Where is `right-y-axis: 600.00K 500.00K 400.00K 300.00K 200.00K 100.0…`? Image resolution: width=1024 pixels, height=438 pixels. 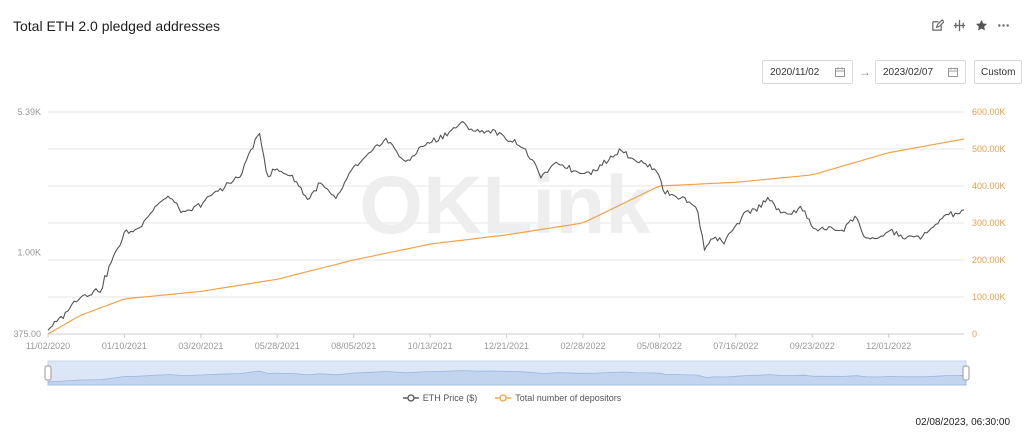 right-y-axis: 600.00K 500.00K 400.00K 300.00K 200.00K 100.0… is located at coordinates (989, 223).